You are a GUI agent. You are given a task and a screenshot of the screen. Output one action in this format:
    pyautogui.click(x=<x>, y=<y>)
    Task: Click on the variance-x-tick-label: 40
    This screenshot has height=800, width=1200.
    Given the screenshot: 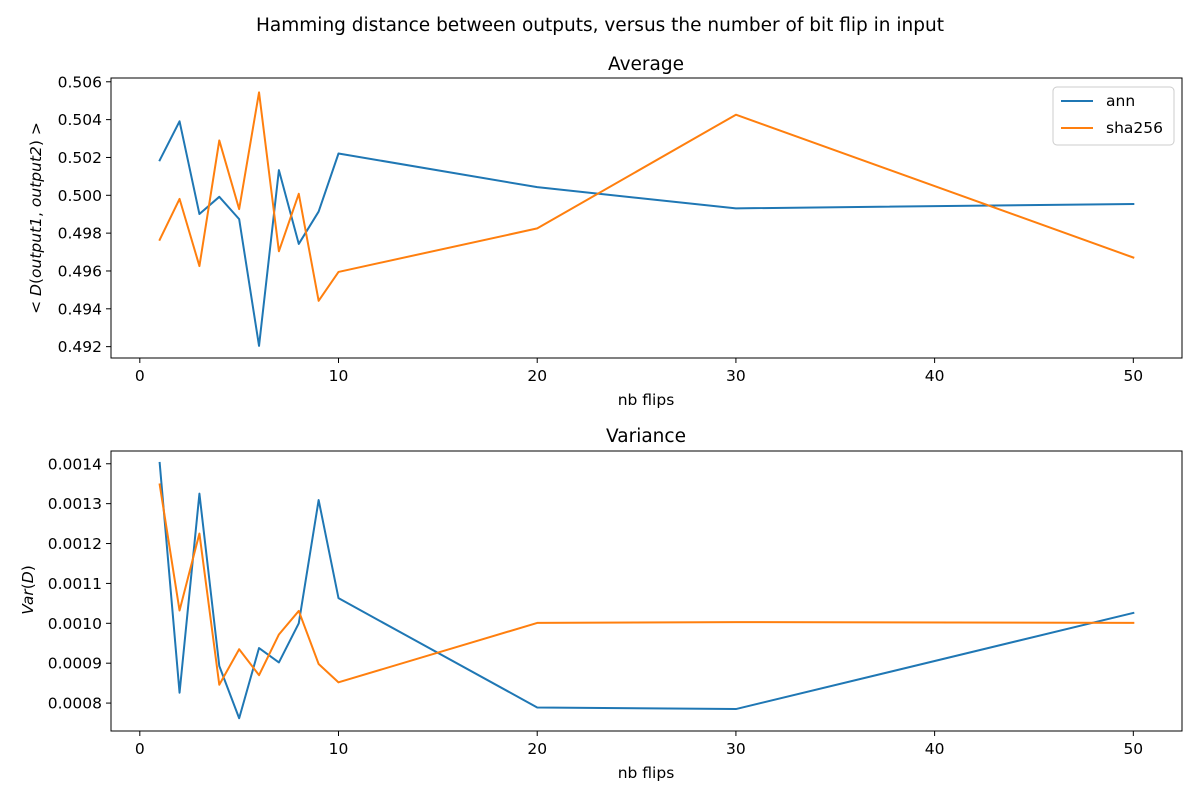 What is the action you would take?
    pyautogui.click(x=935, y=749)
    